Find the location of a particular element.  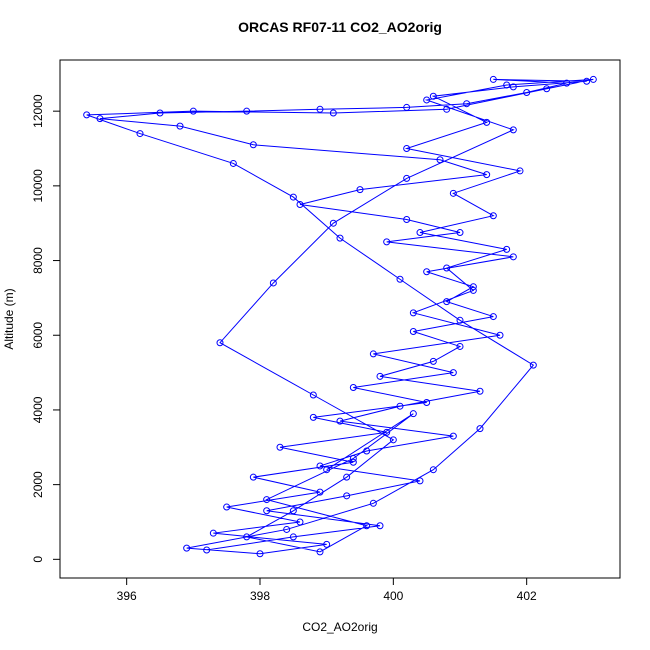

y-tick-label: 10000 is located at coordinates (38, 186).